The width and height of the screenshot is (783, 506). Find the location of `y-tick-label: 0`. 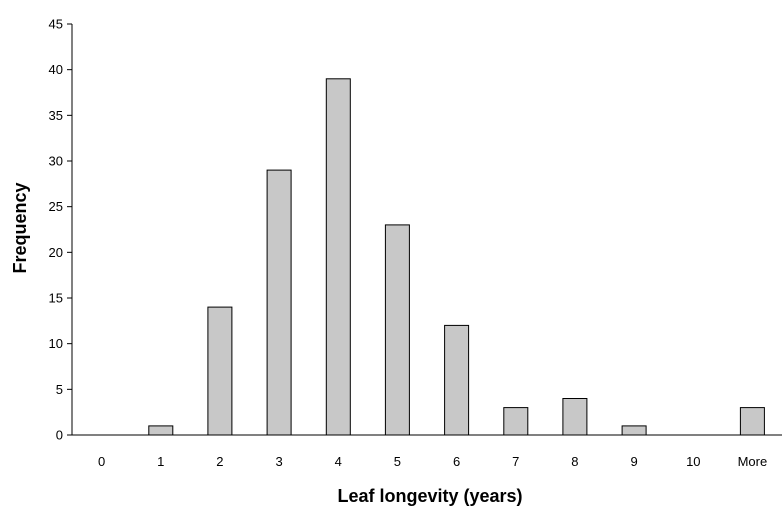

y-tick-label: 0 is located at coordinates (59, 435).